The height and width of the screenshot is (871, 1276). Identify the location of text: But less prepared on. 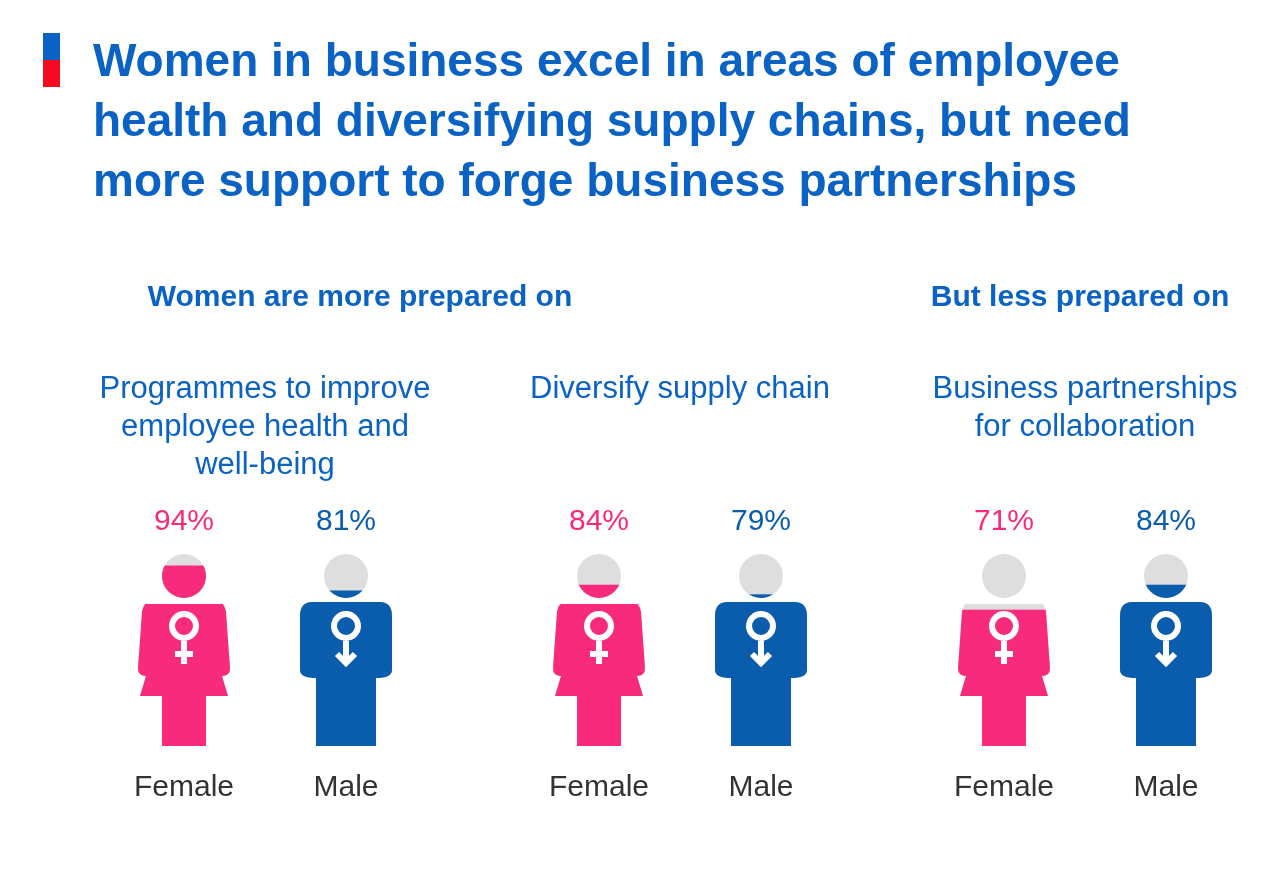
(1080, 295).